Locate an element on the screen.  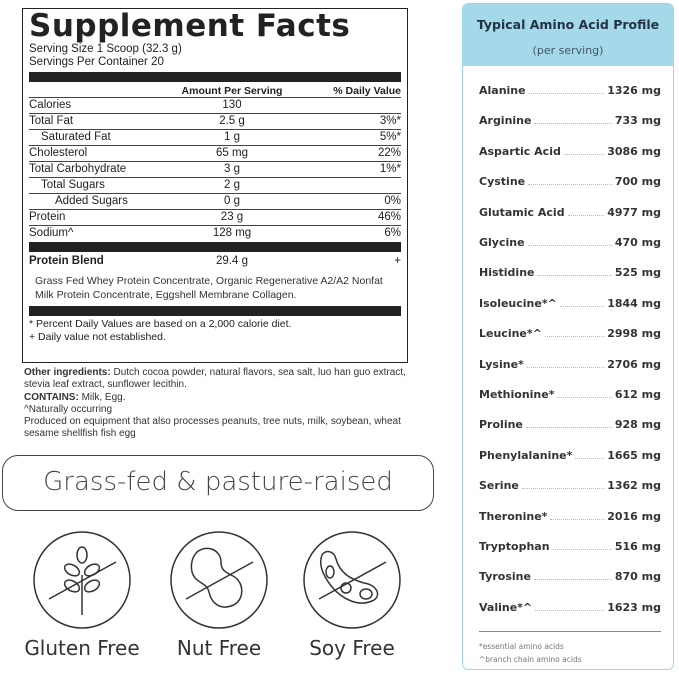
amino-value: 516 mg is located at coordinates (637, 546).